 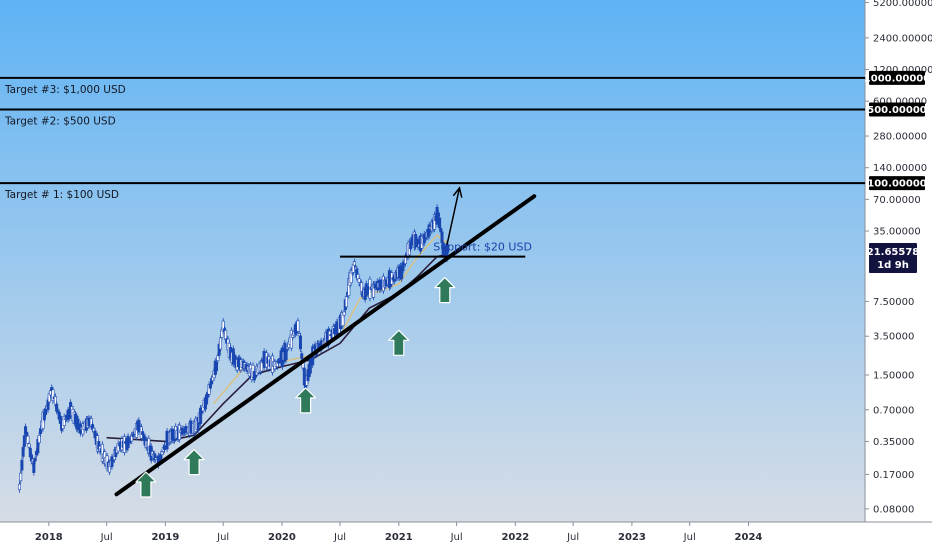 What do you see at coordinates (893, 265) in the screenshot?
I see `current-price-countdown: 1d 9h` at bounding box center [893, 265].